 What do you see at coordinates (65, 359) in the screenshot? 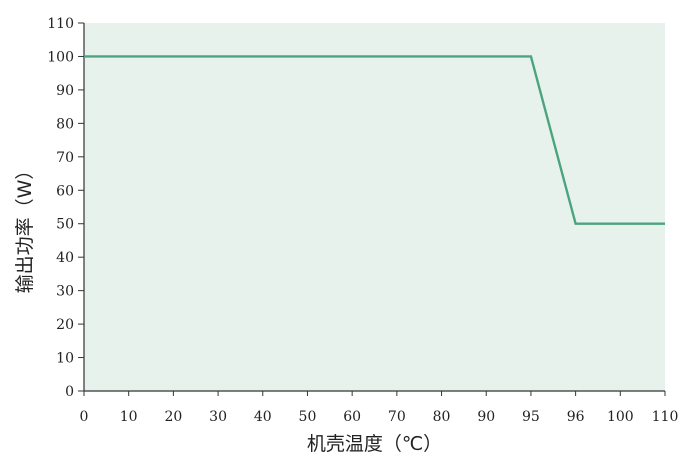
I see `y-tick-label: 10` at bounding box center [65, 359].